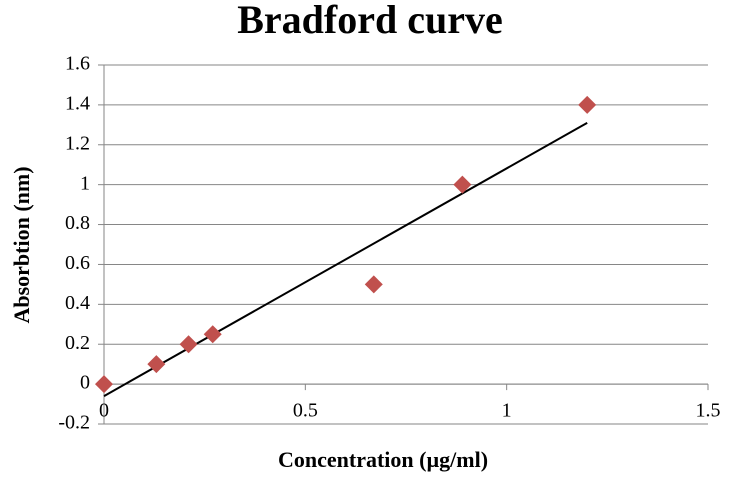 This screenshot has width=730, height=486. I want to click on y-tick-label: 1.6, so click(77, 64).